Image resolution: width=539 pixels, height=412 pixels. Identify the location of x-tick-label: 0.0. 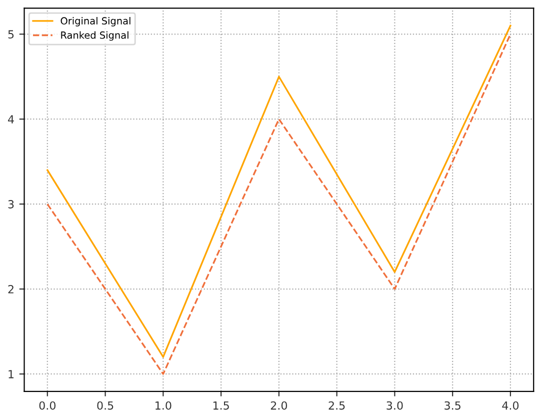
(47, 405).